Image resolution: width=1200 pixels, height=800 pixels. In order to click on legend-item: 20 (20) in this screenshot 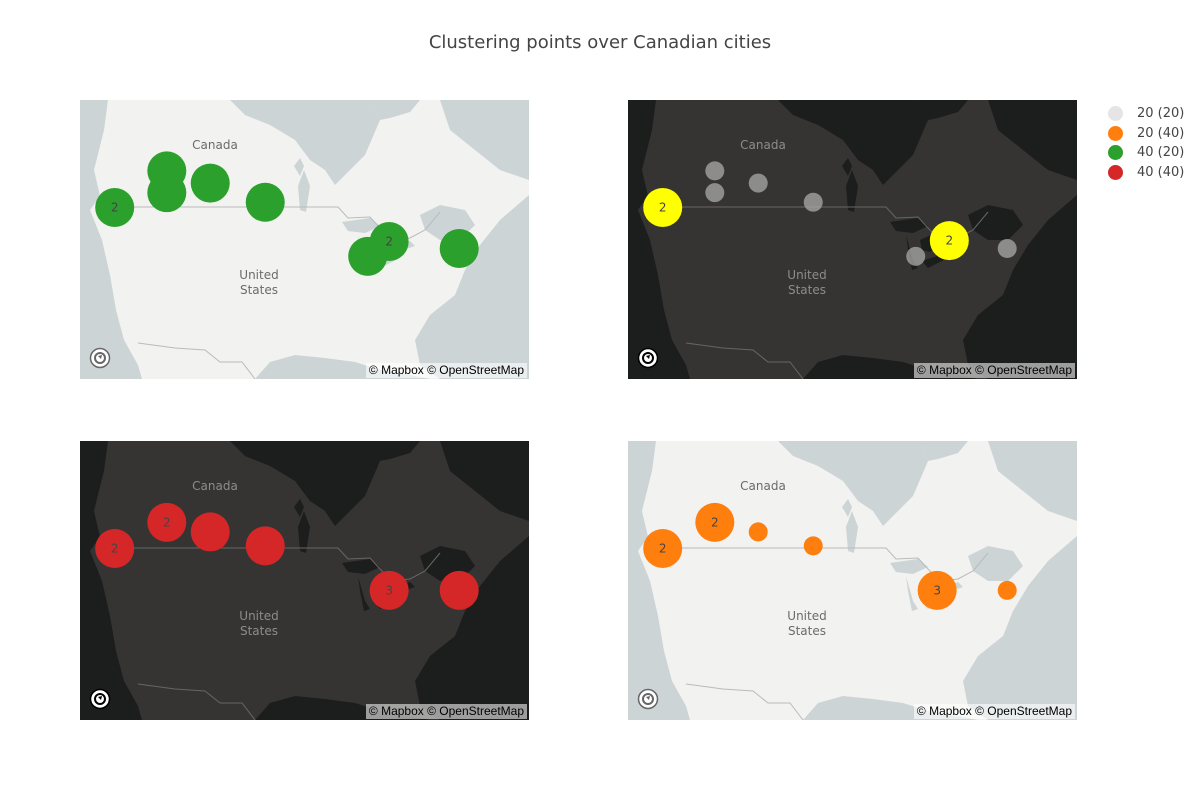, I will do `click(1146, 114)`.